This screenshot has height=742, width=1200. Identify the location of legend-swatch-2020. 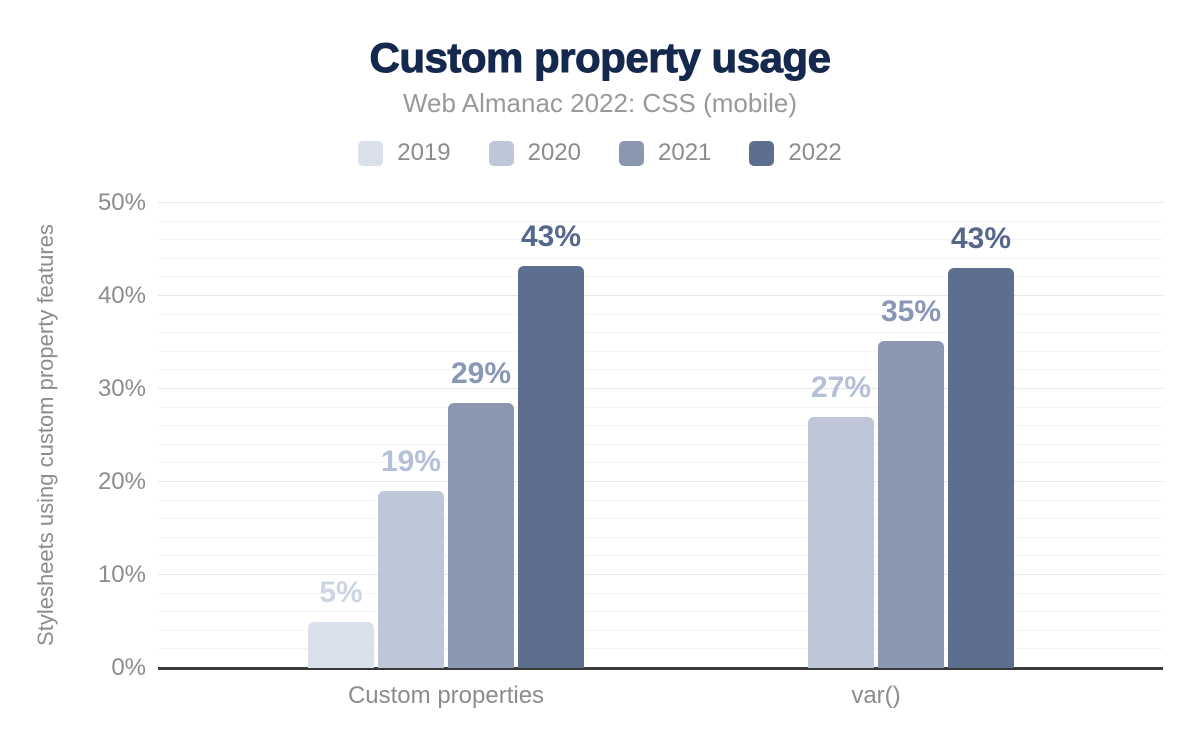
(501, 153).